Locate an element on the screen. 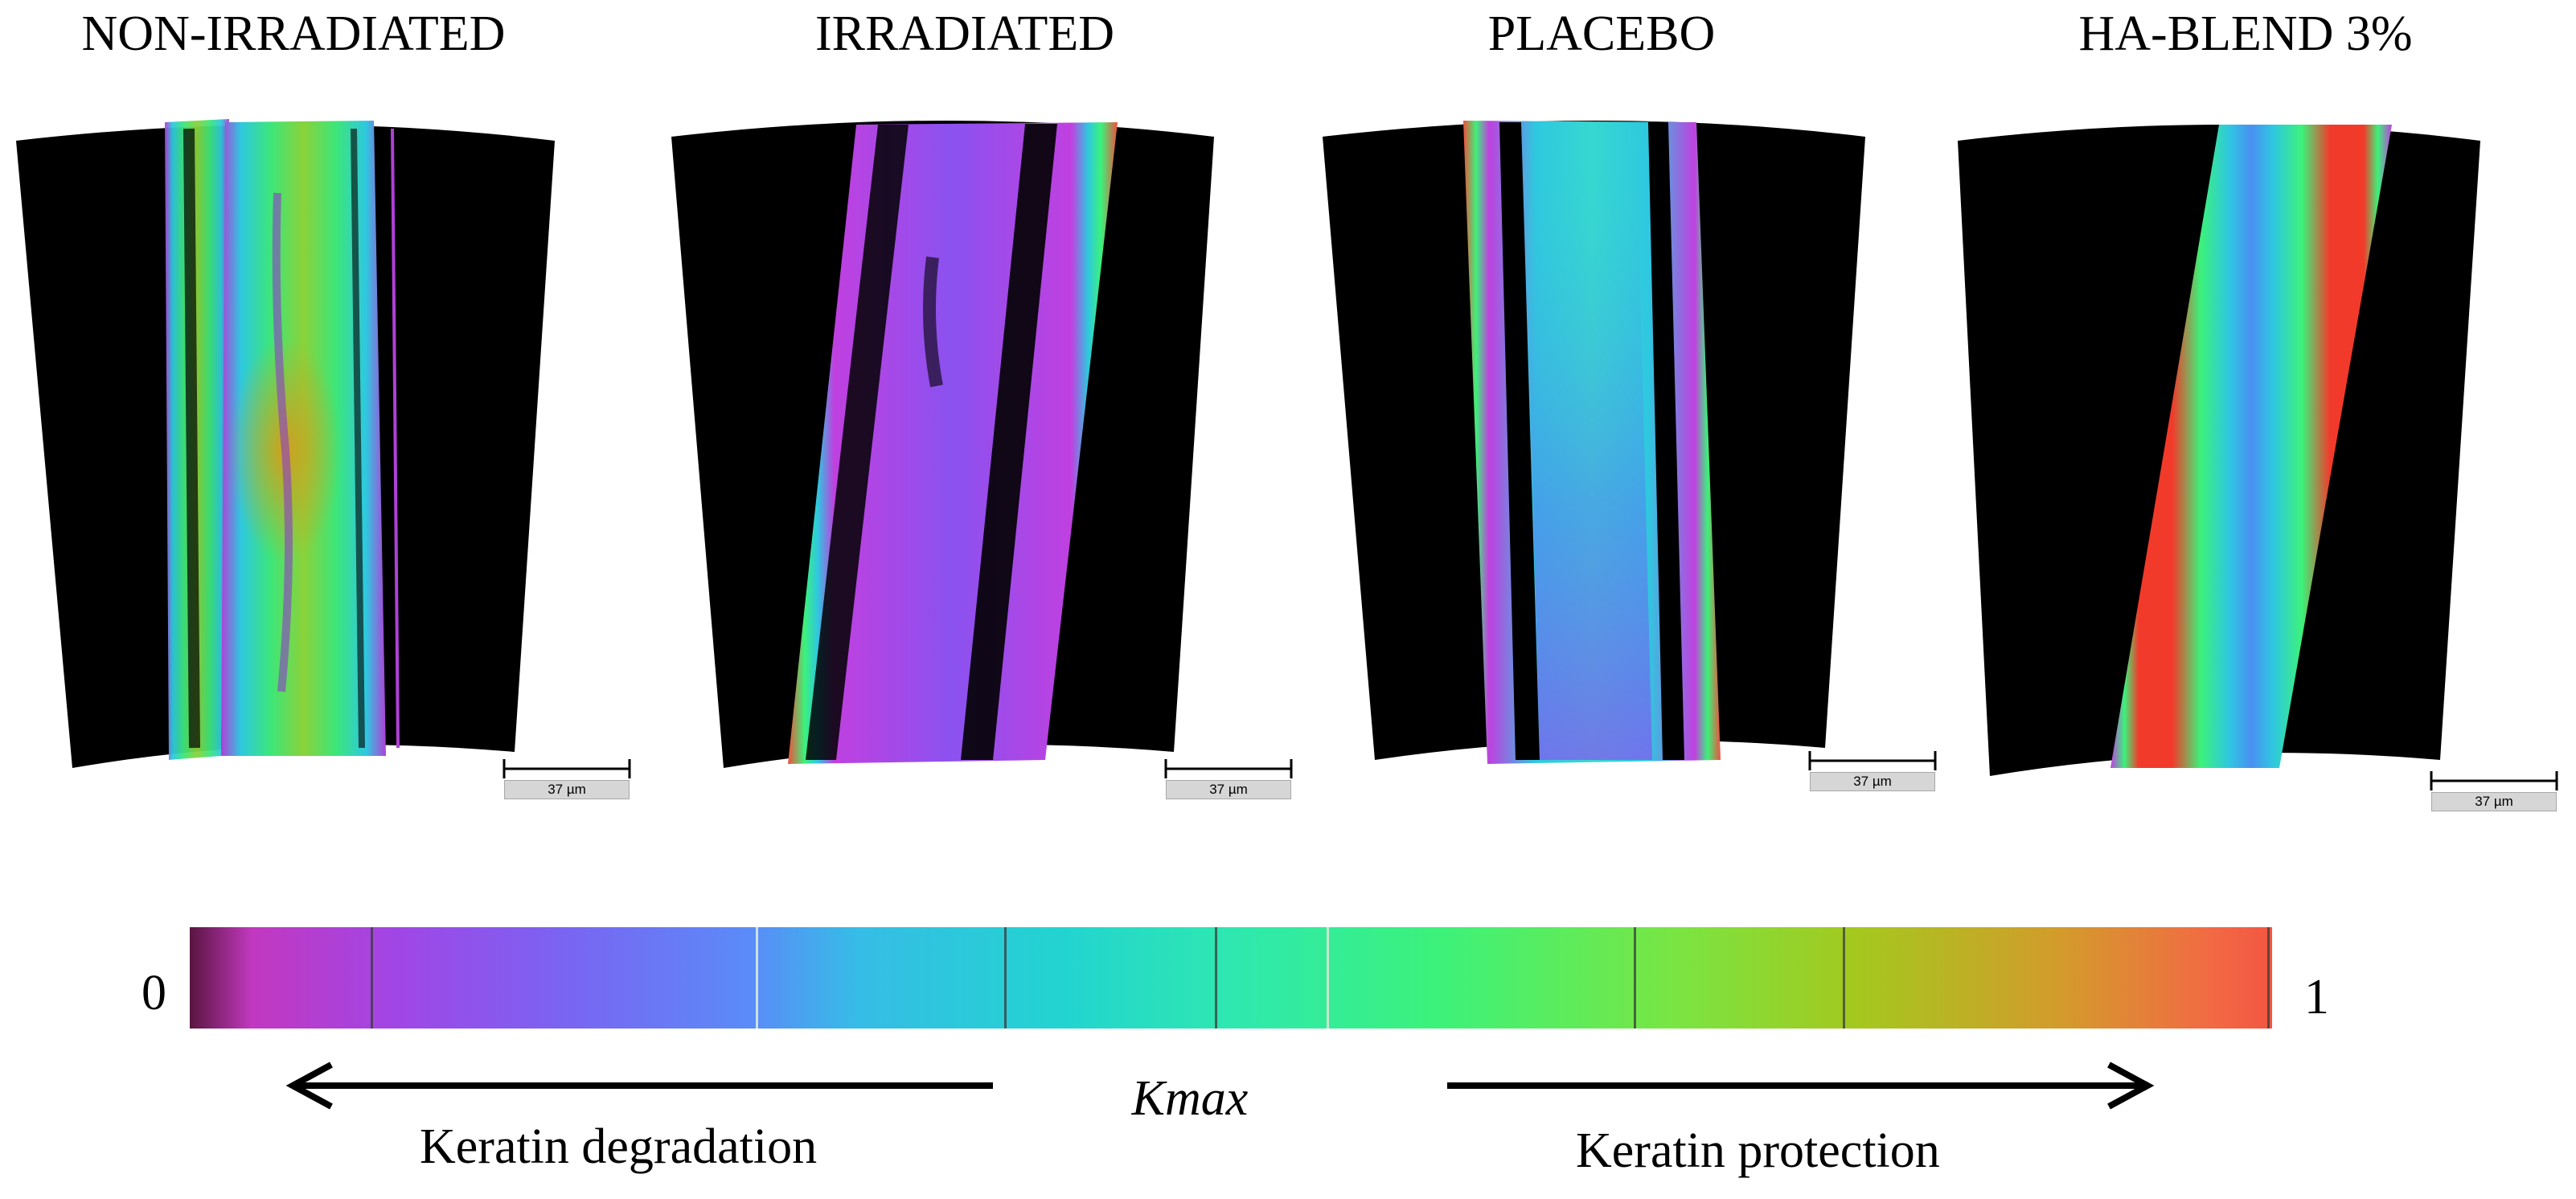 The image size is (2576, 1199). keratin-protection-label: Keratin protection is located at coordinates (1758, 1150).